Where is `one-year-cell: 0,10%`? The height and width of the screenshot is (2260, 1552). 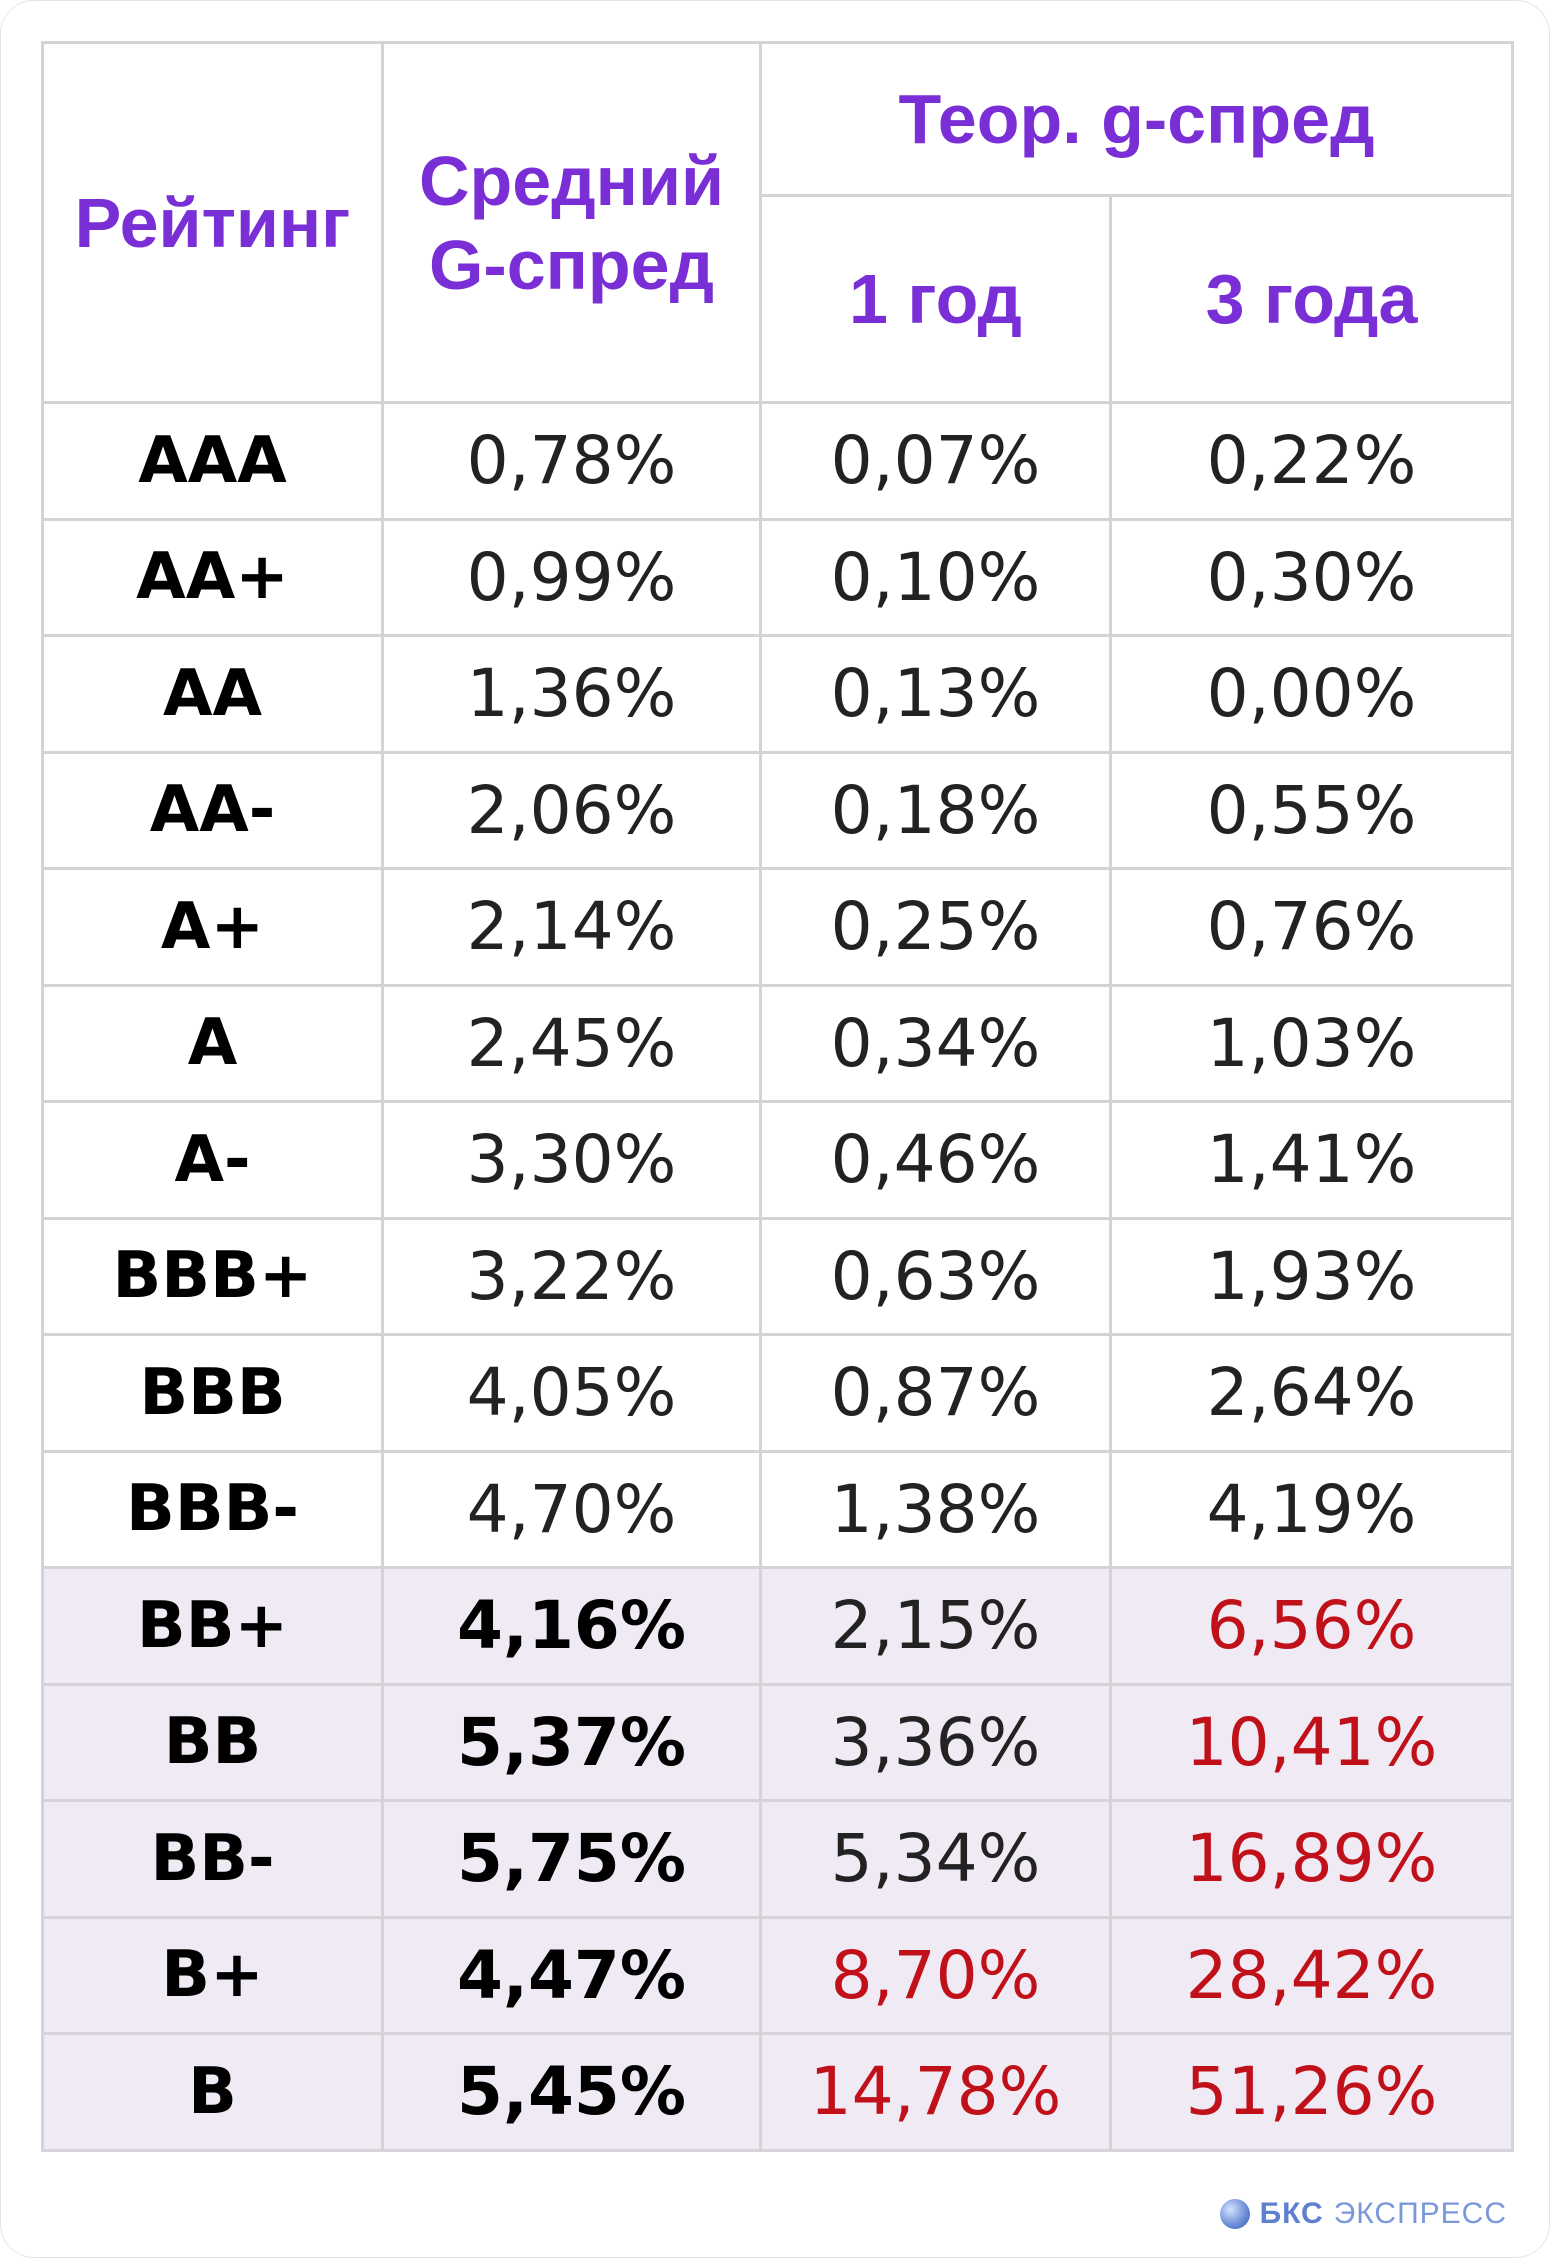 one-year-cell: 0,10% is located at coordinates (935, 577).